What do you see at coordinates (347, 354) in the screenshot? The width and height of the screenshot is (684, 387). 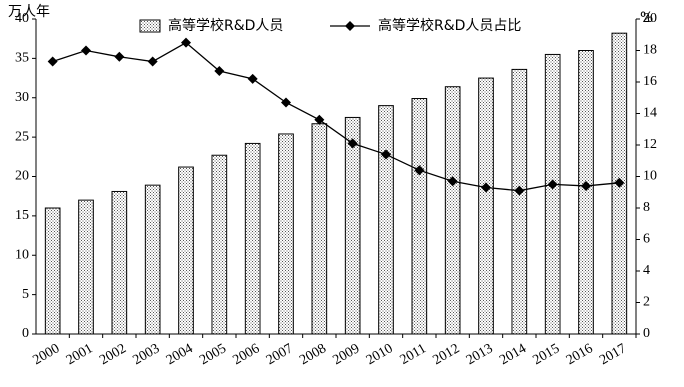 I see `x-tick-label: 2009` at bounding box center [347, 354].